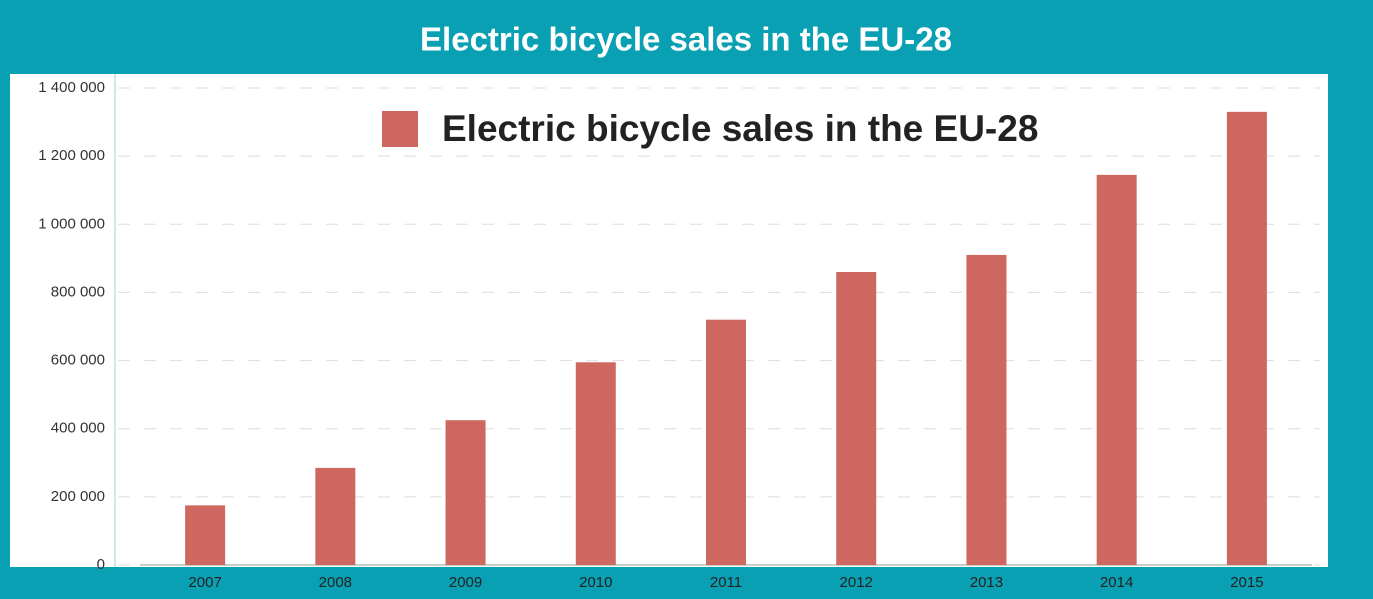 This screenshot has height=599, width=1373. Describe the element at coordinates (740, 128) in the screenshot. I see `legend-label: Electric bicycle sales in the EU-28` at that location.